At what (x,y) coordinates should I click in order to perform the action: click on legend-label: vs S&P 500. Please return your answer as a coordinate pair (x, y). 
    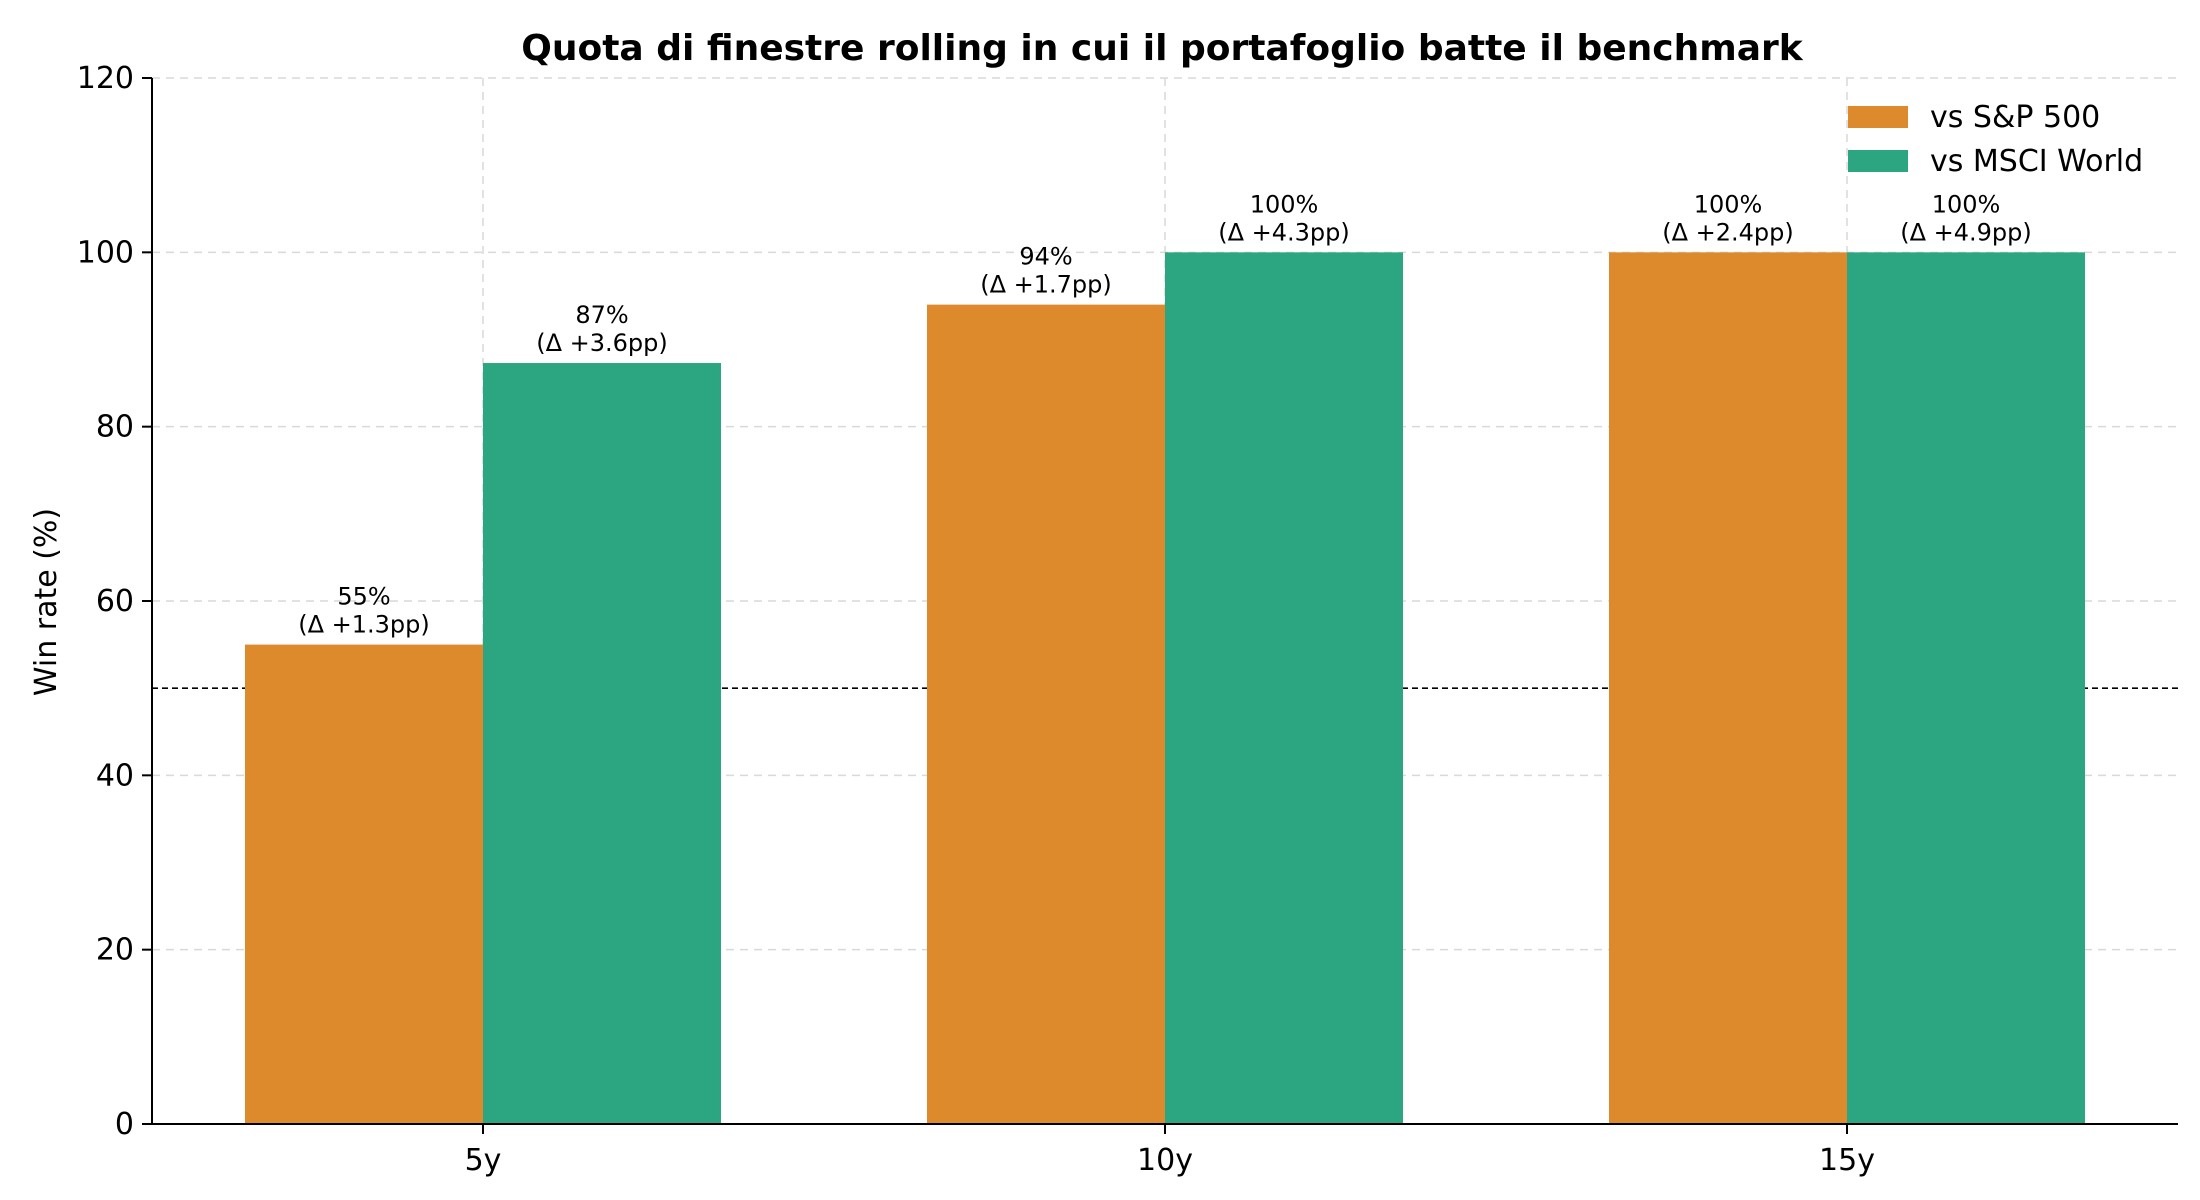
    Looking at the image, I should click on (2015, 117).